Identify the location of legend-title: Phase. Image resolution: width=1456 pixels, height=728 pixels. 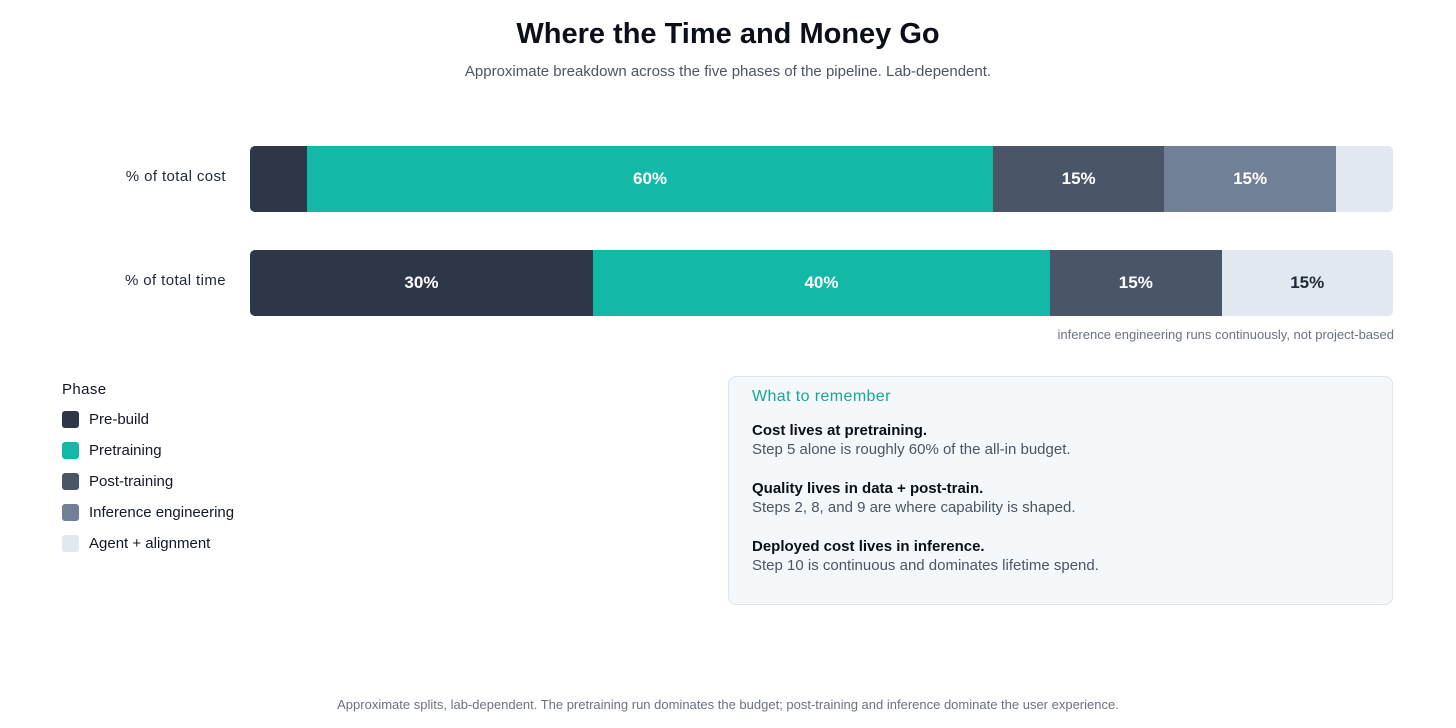
(84, 389).